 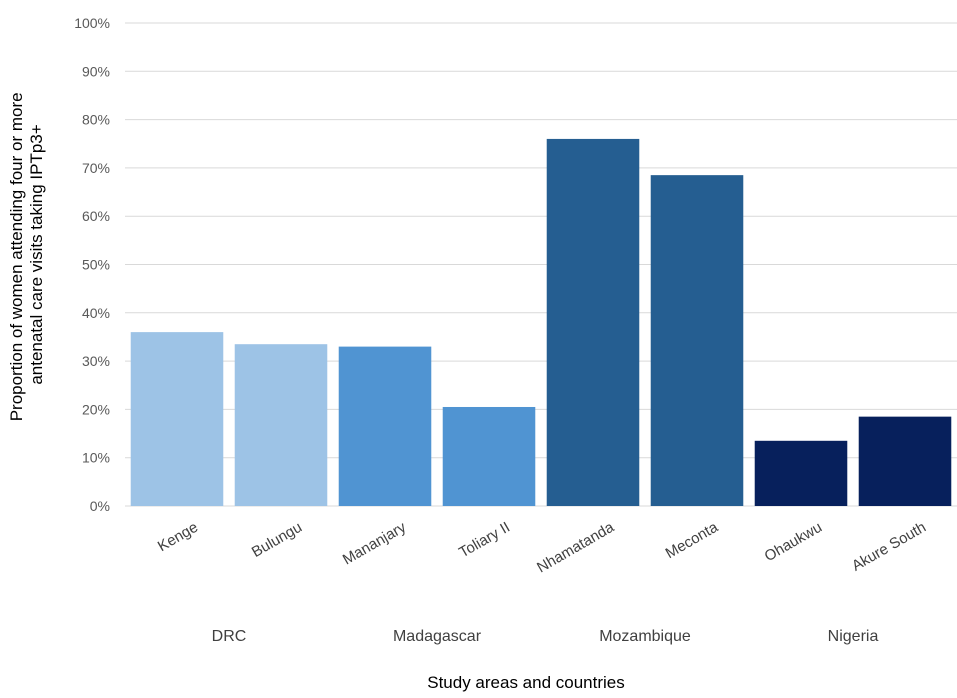 I want to click on x-category-label: Toliary II, so click(x=484, y=540).